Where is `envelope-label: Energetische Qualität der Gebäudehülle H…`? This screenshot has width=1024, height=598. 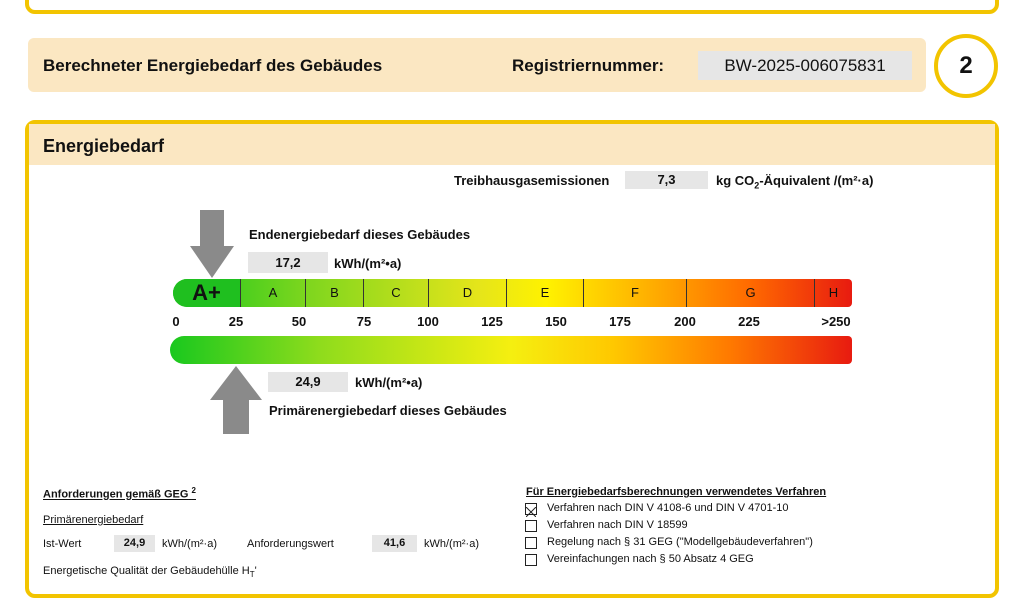 envelope-label: Energetische Qualität der Gebäudehülle H… is located at coordinates (150, 572).